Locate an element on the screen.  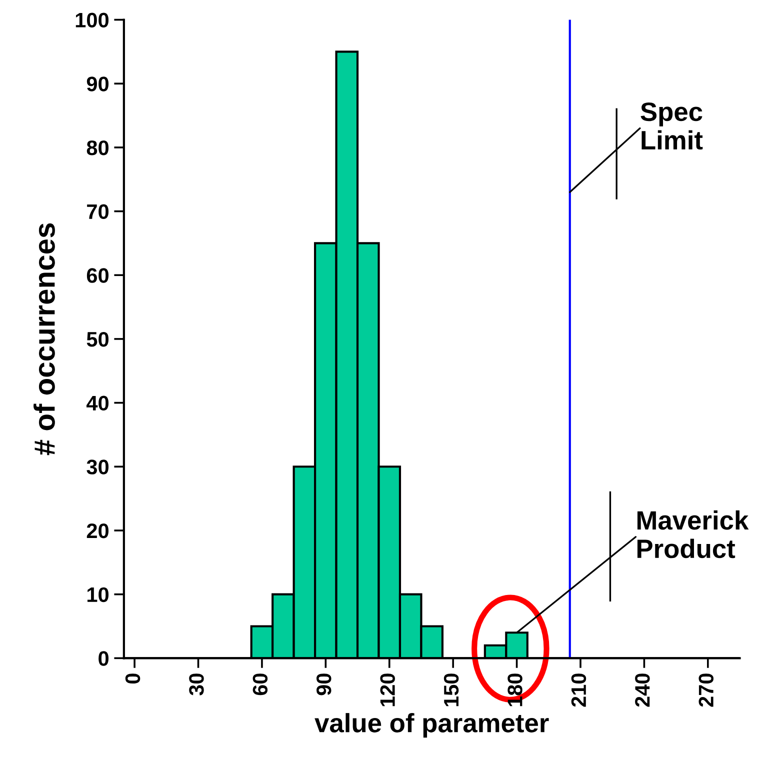
y-tick-label: 0 is located at coordinates (103, 658).